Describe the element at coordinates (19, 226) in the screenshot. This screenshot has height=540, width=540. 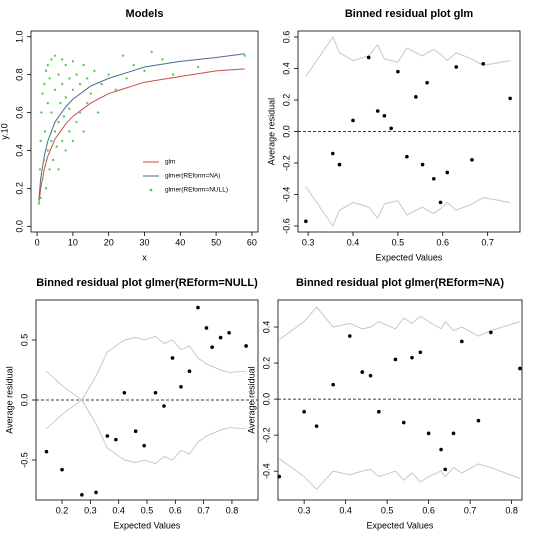
I see `y-tick-label: 0.0` at that location.